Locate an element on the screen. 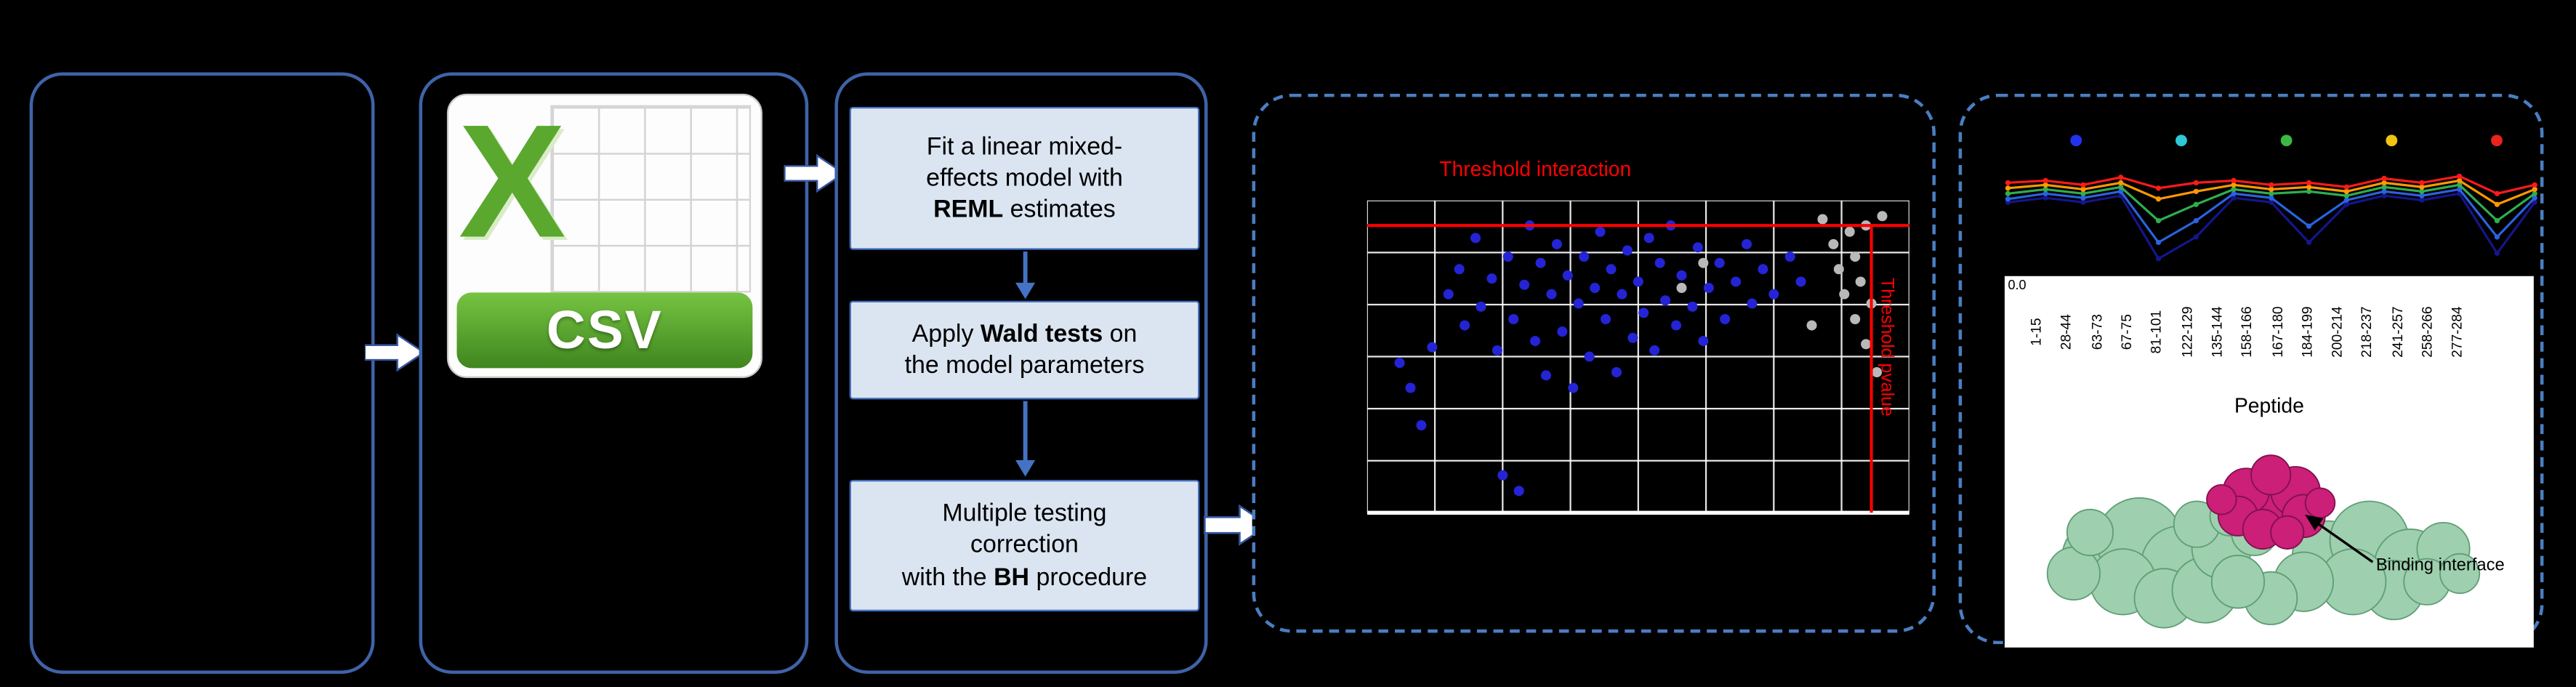  flow-arrow-1-icon is located at coordinates (394, 352).